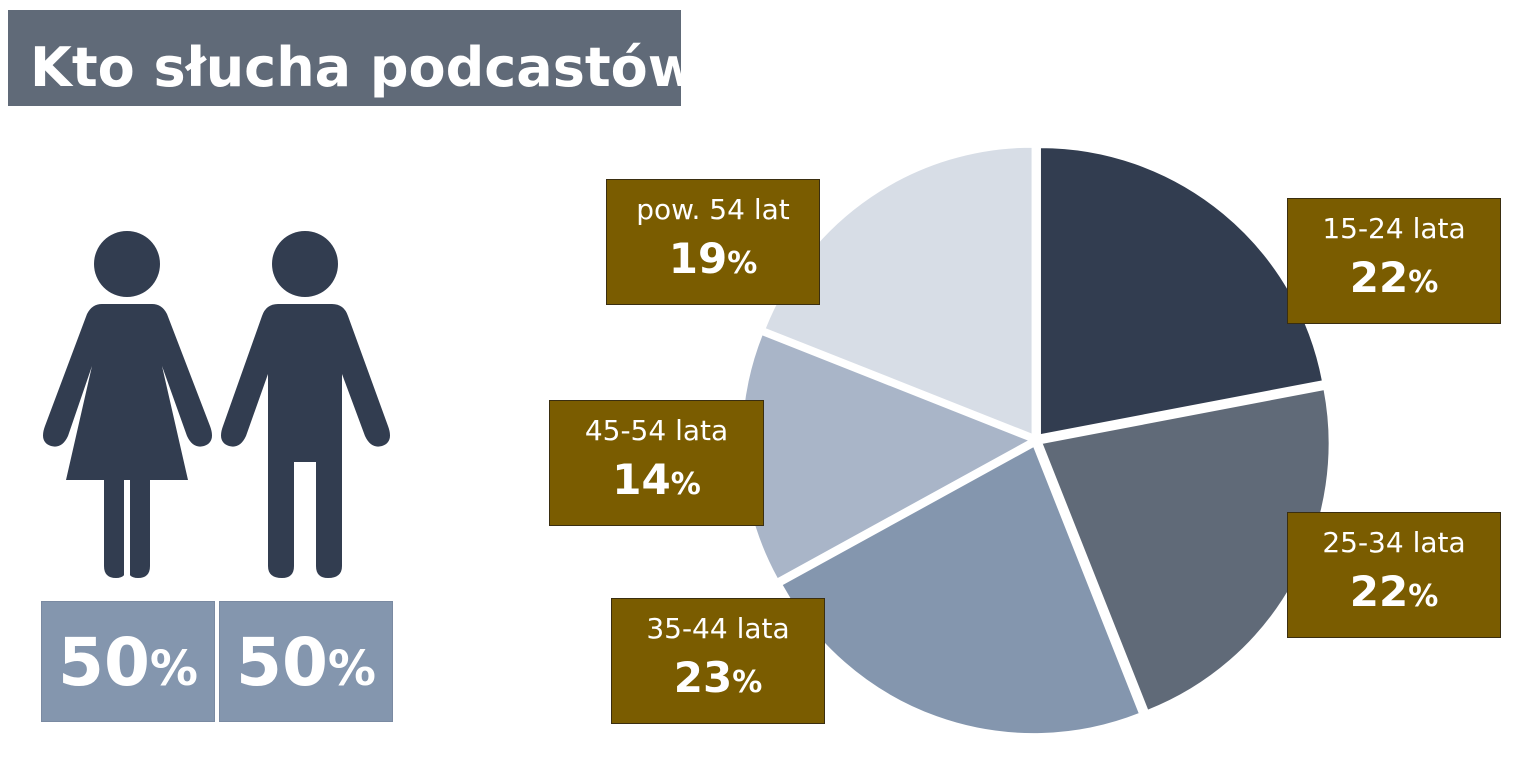 This screenshot has height=766, width=1519. What do you see at coordinates (641, 479) in the screenshot?
I see `label-45-54-number: 14` at bounding box center [641, 479].